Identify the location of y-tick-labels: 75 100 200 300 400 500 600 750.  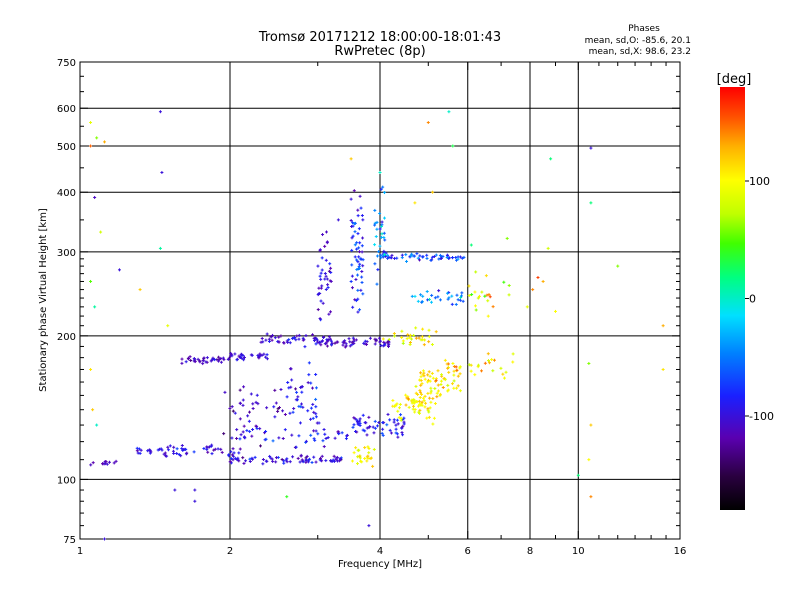
(66, 302).